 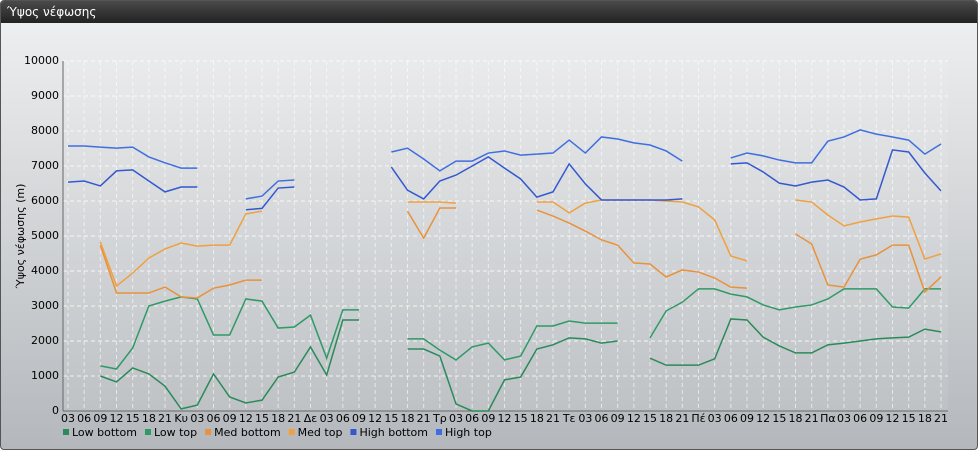 What do you see at coordinates (20, 237) in the screenshot?
I see `y-axis-label: Ύψος νέφωσης (m)` at bounding box center [20, 237].